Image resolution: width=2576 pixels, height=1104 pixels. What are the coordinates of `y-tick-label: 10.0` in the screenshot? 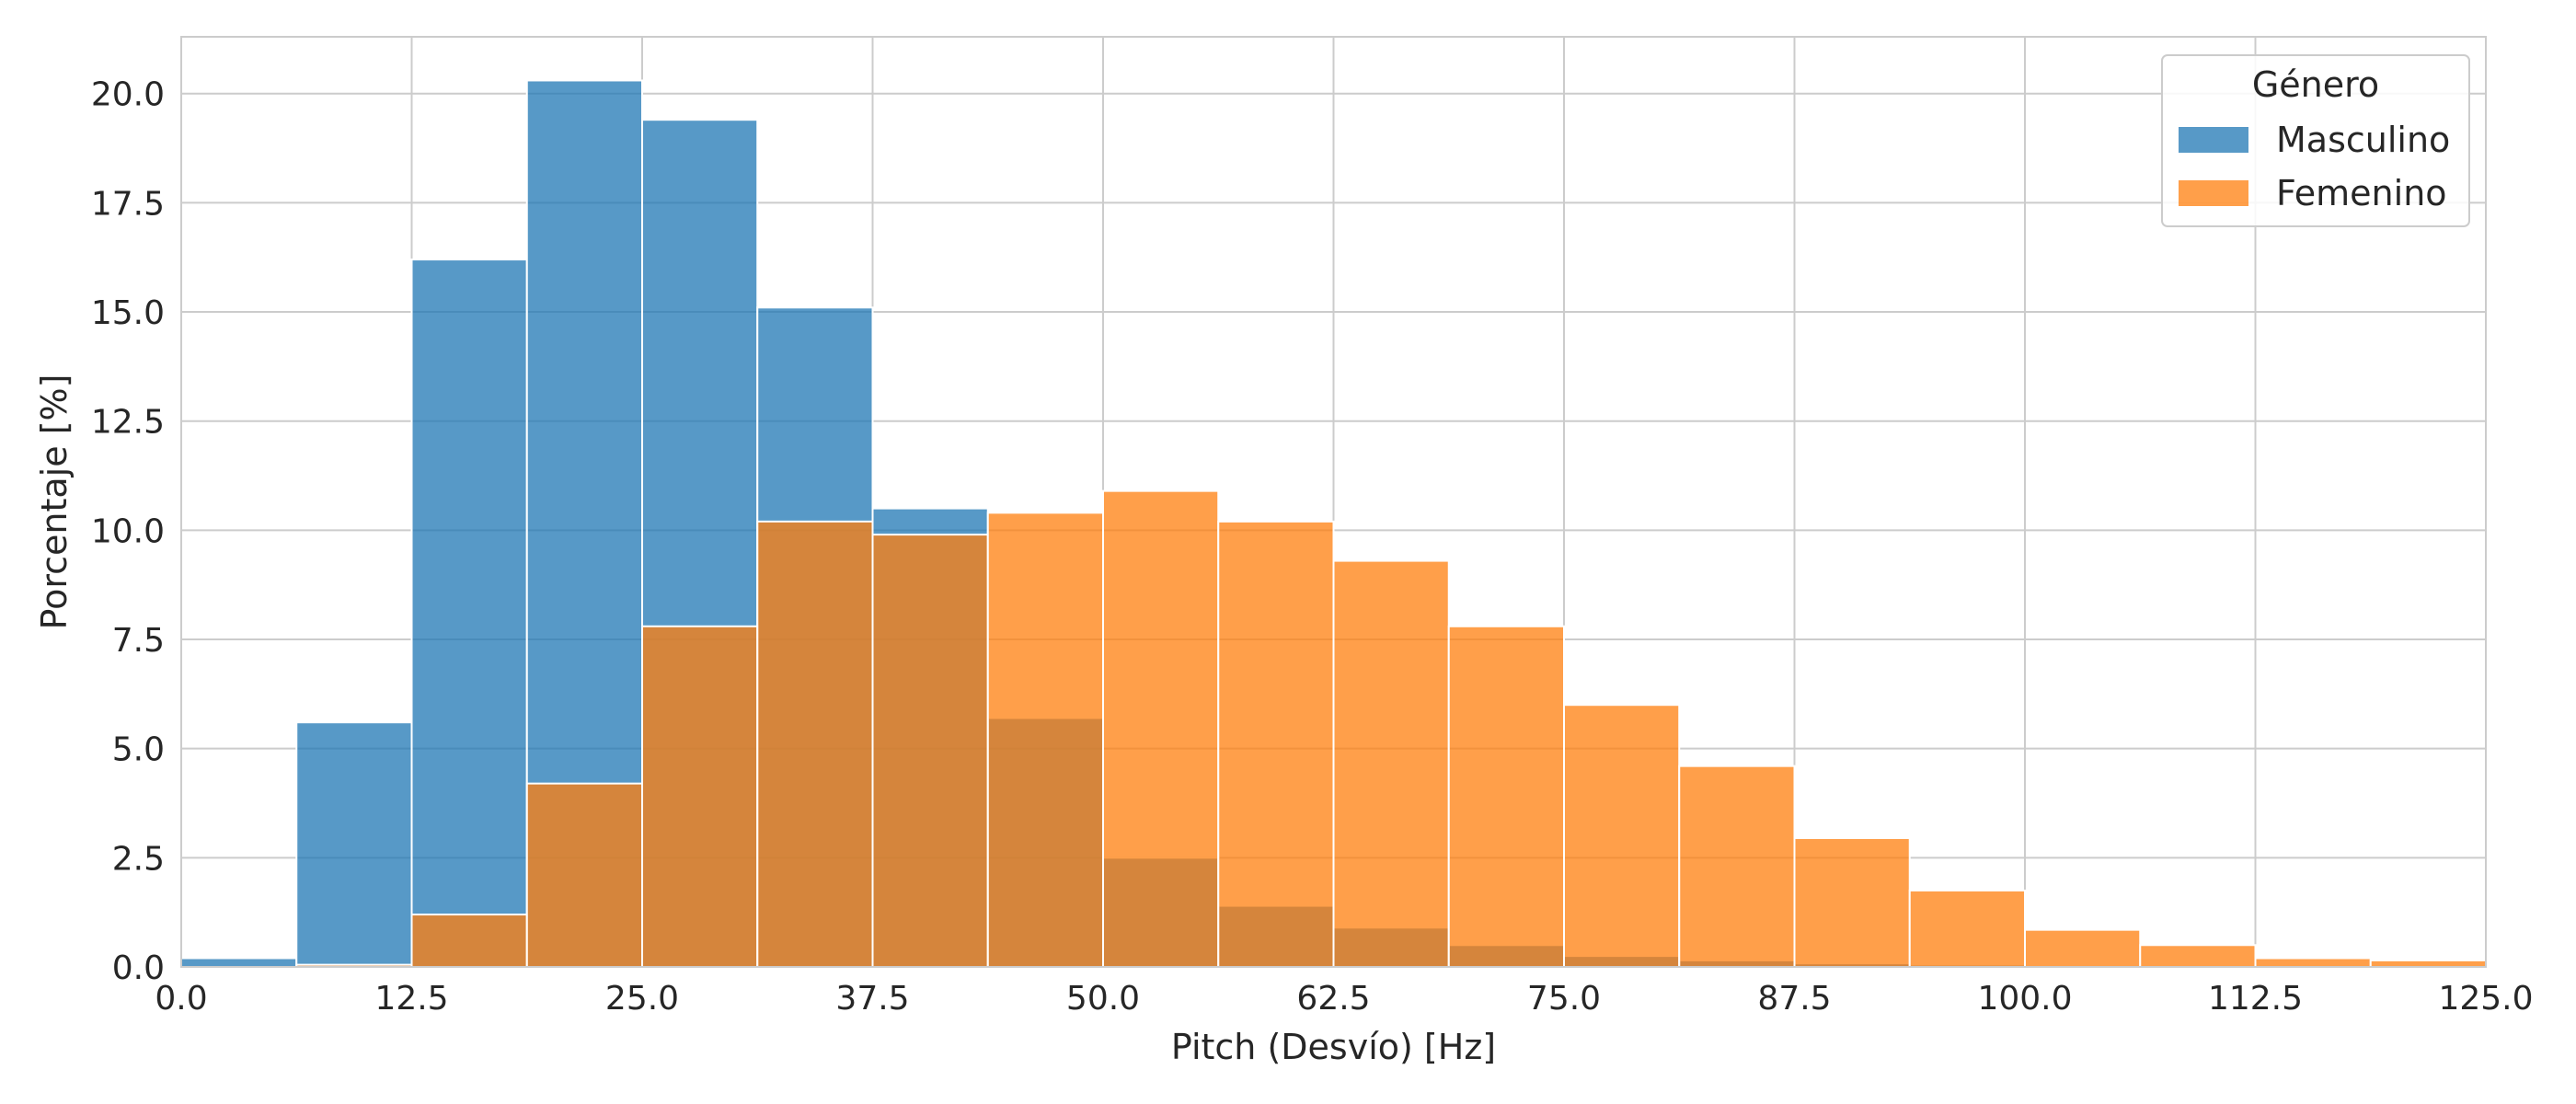 It's located at (128, 531).